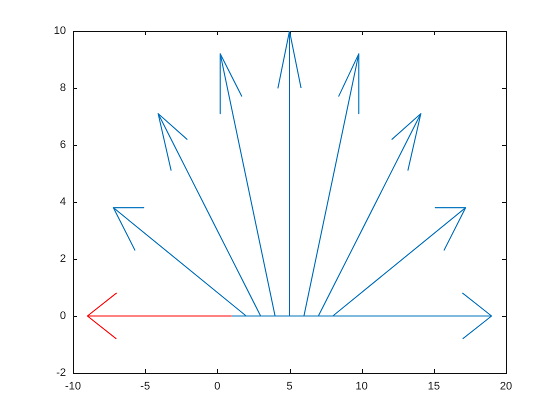 This screenshot has height=420, width=560. What do you see at coordinates (217, 386) in the screenshot?
I see `x-tick-label: 0` at bounding box center [217, 386].